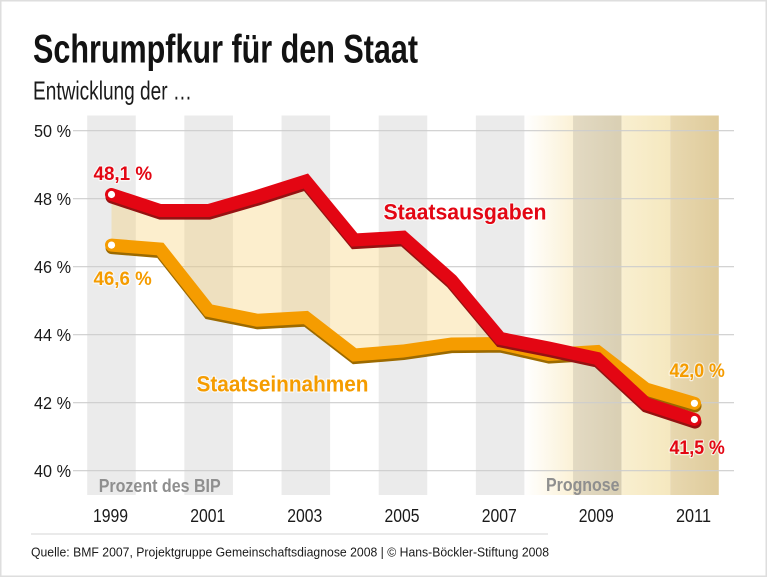 This screenshot has height=577, width=767. What do you see at coordinates (693, 515) in the screenshot?
I see `svg-text: 2011` at bounding box center [693, 515].